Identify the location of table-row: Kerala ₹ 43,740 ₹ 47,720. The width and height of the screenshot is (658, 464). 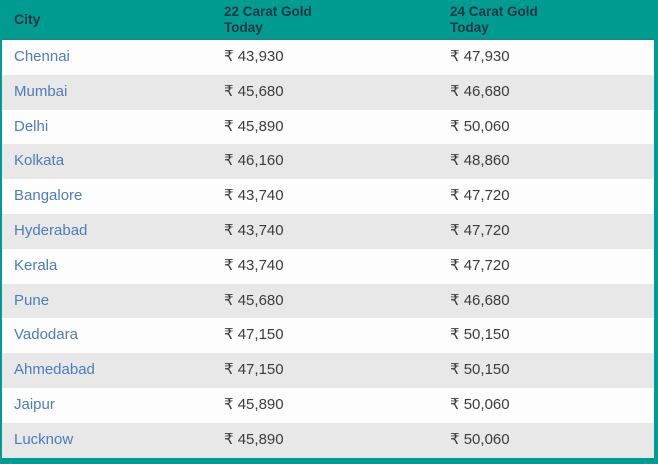
(328, 266).